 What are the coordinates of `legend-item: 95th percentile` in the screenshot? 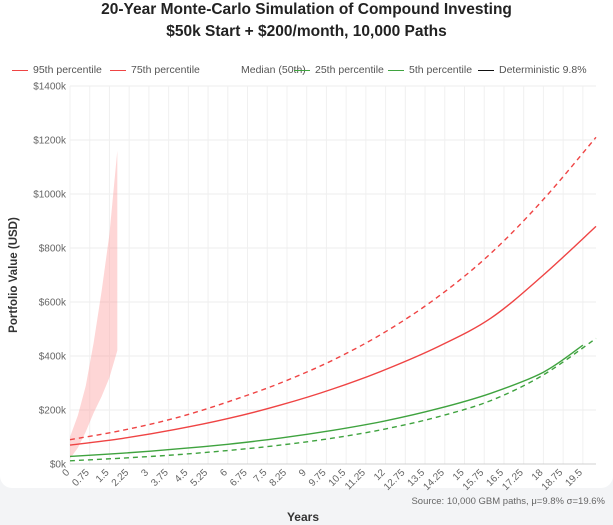 It's located at (57, 70).